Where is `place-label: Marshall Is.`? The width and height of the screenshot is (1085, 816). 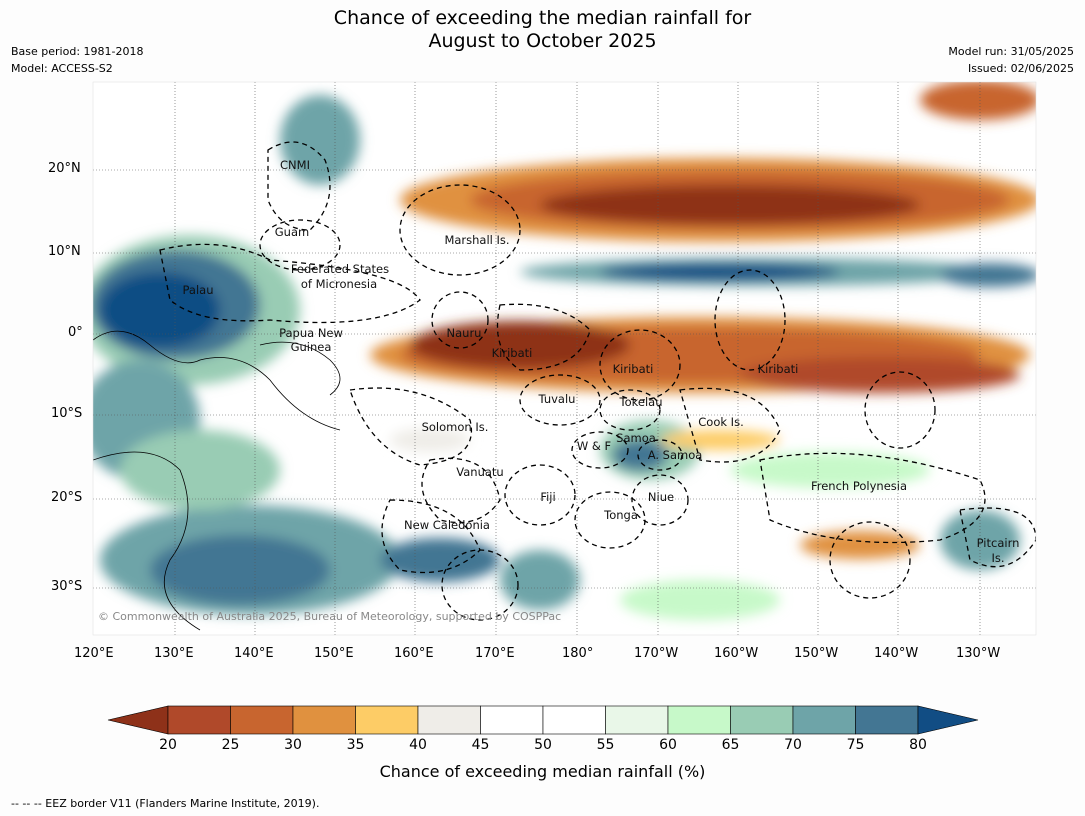
place-label: Marshall Is. is located at coordinates (477, 240).